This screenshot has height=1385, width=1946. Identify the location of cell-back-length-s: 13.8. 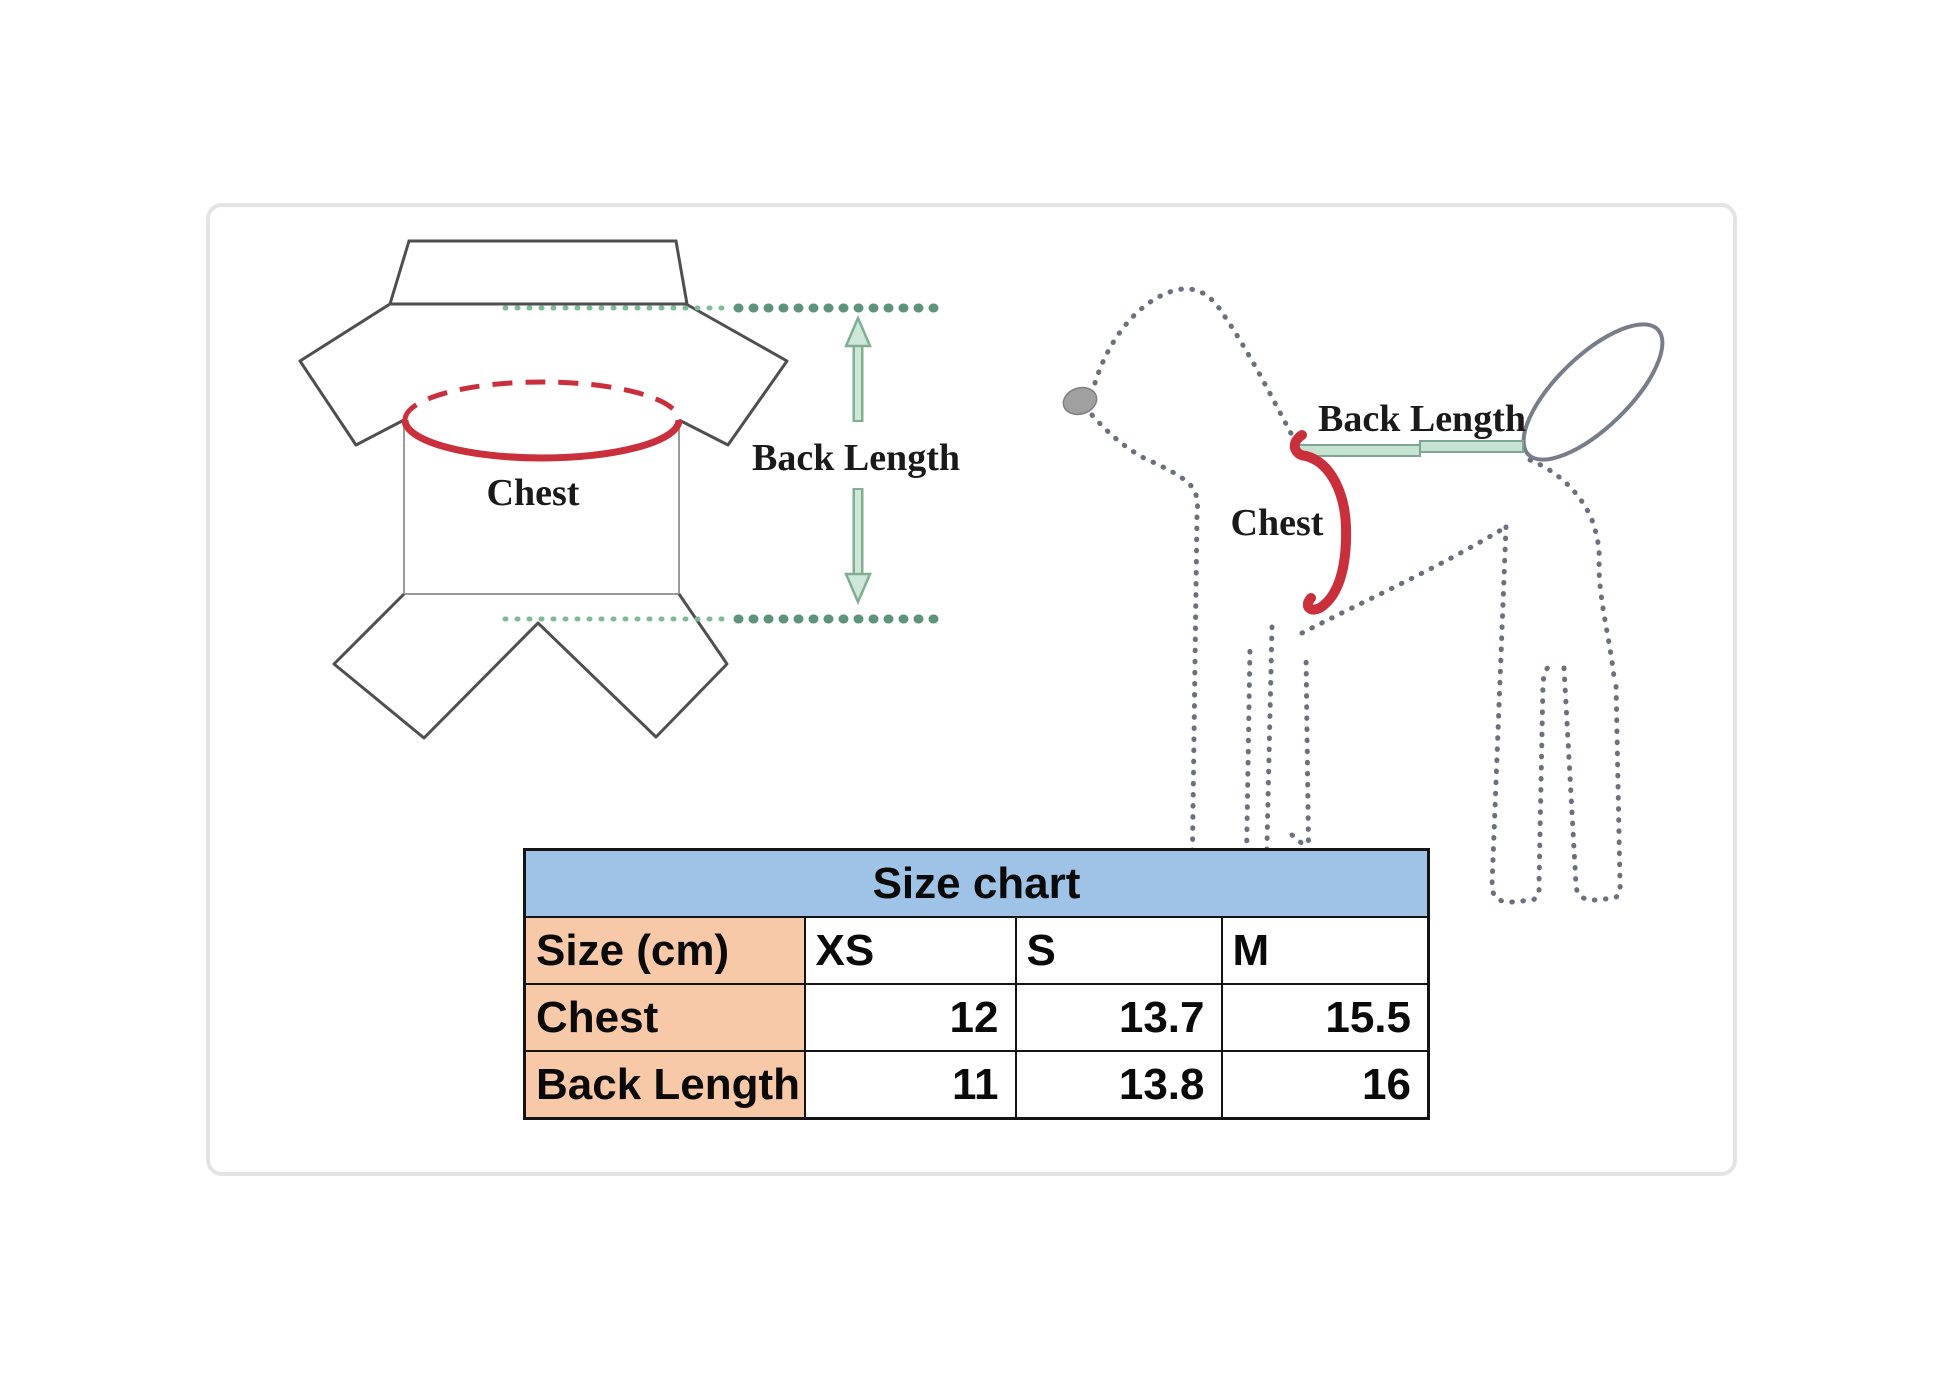
(1118, 1085).